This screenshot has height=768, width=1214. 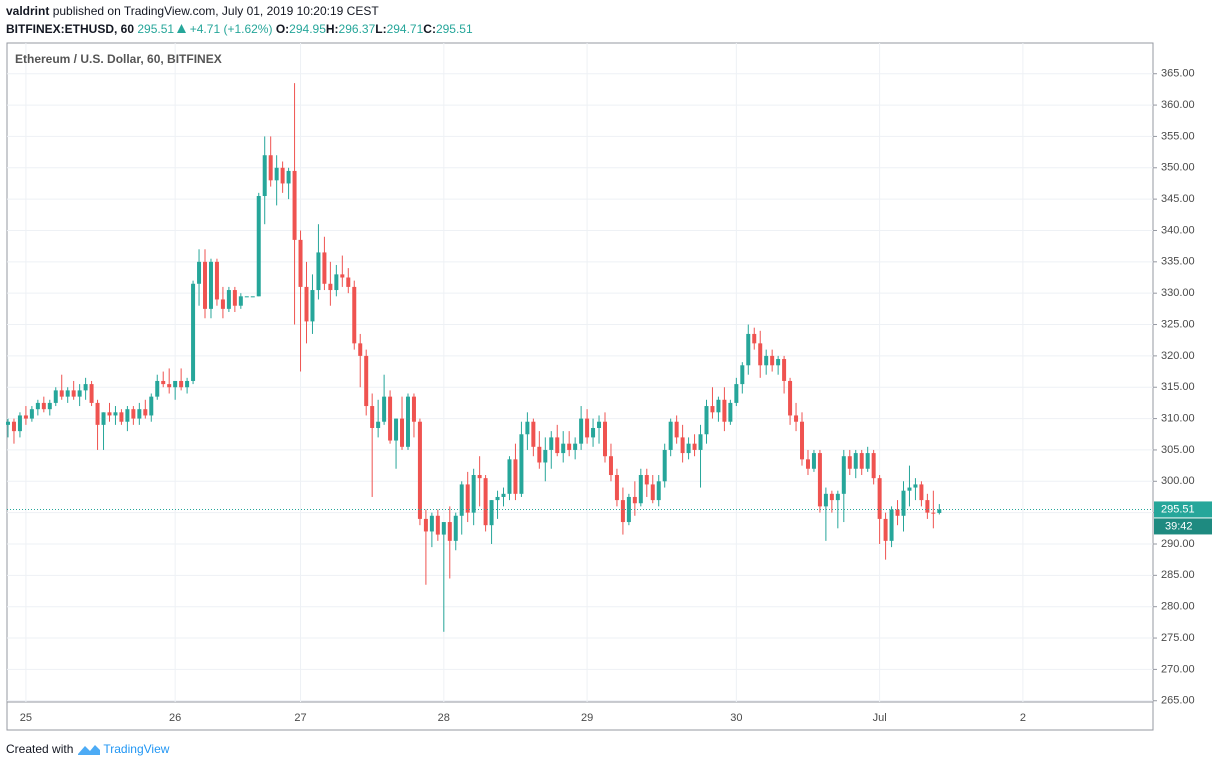 What do you see at coordinates (1183, 526) in the screenshot?
I see `countdown-box` at bounding box center [1183, 526].